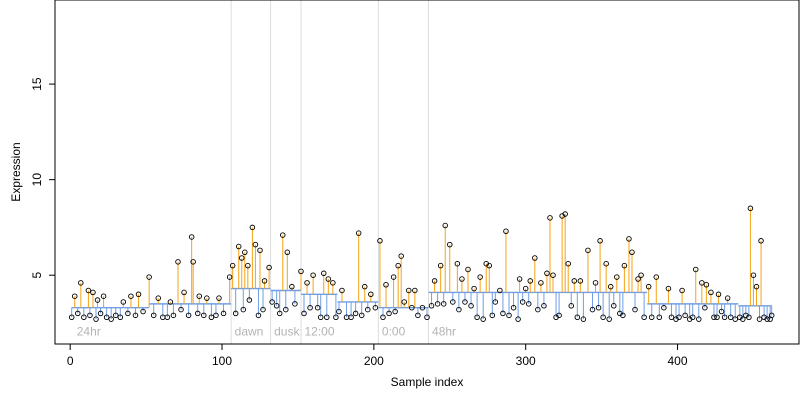 The height and width of the screenshot is (400, 800). I want to click on phase-label: 12:00, so click(319, 331).